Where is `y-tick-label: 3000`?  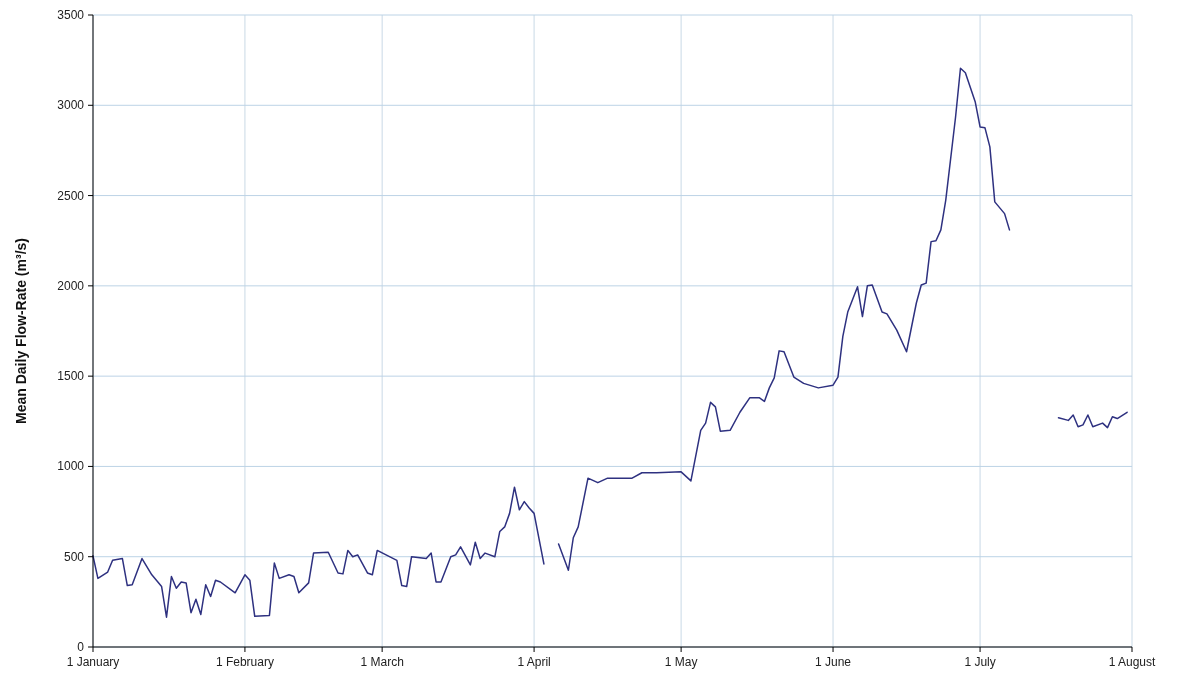
y-tick-label: 3000 is located at coordinates (71, 105).